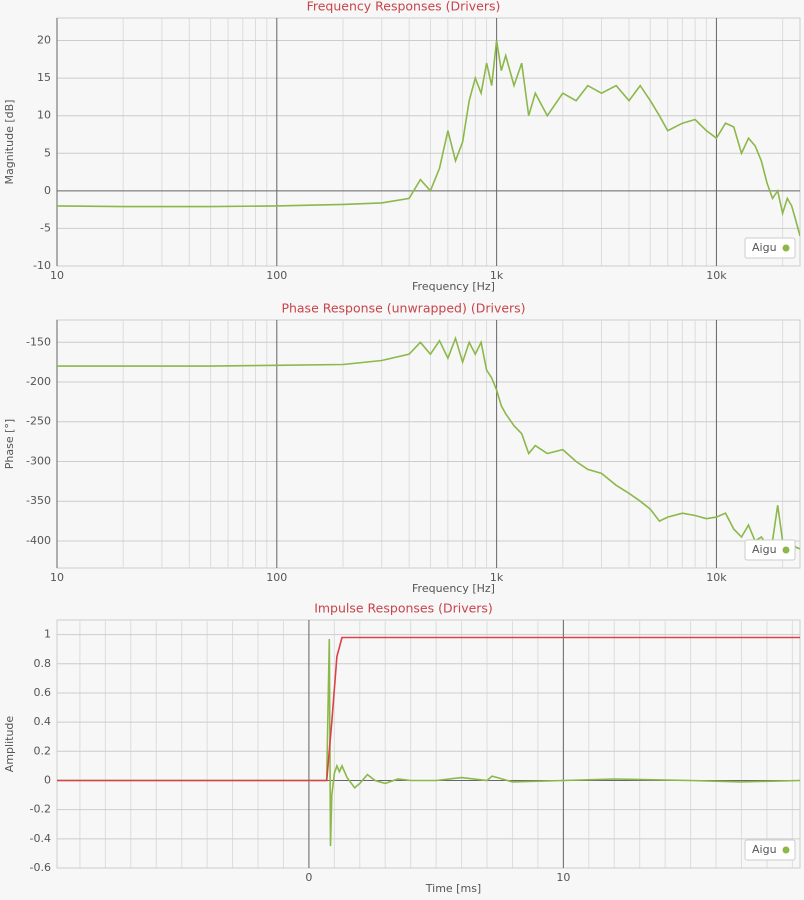 Image resolution: width=804 pixels, height=900 pixels. What do you see at coordinates (9, 444) in the screenshot?
I see `y-axis-label: Phase [°]` at bounding box center [9, 444].